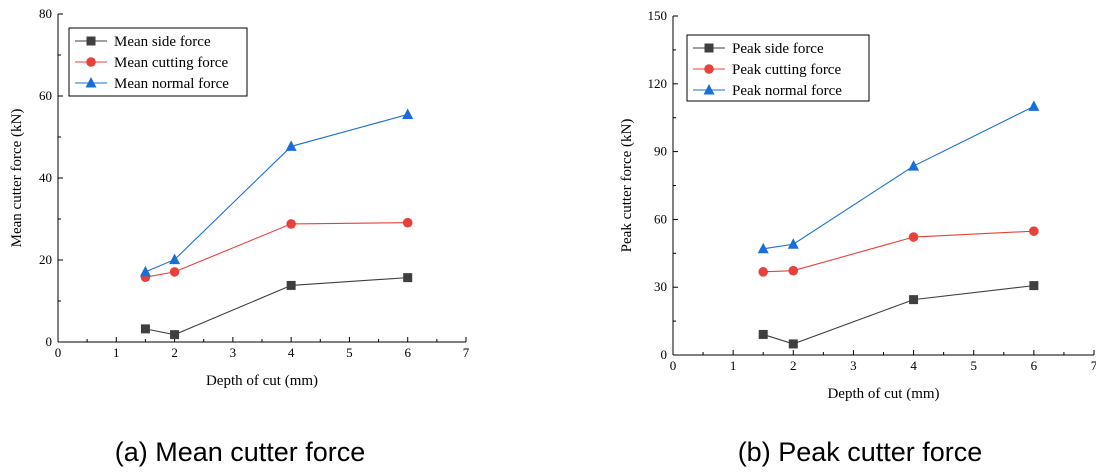 This screenshot has height=476, width=1096. What do you see at coordinates (171, 63) in the screenshot?
I see `legend-label: Mean cutting force` at bounding box center [171, 63].